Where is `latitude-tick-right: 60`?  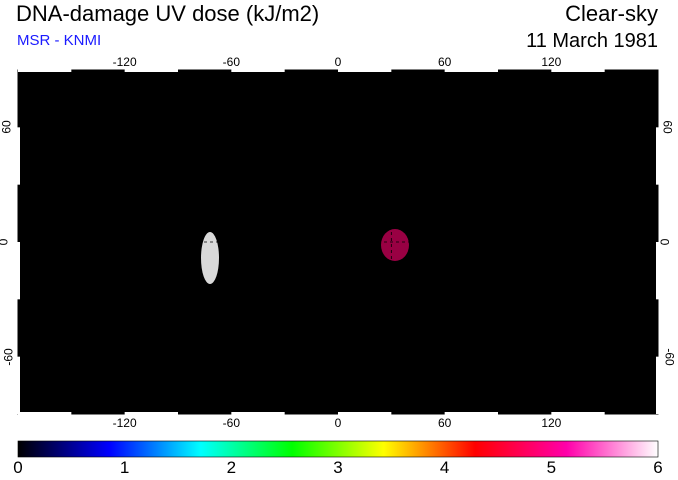 latitude-tick-right: 60 is located at coordinates (667, 127).